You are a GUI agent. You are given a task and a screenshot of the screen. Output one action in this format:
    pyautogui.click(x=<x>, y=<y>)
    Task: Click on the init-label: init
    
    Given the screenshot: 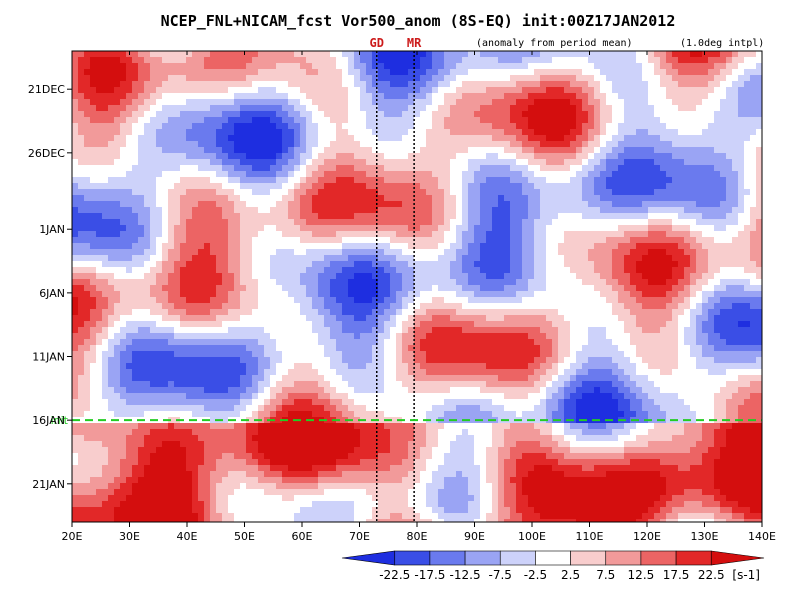 What is the action you would take?
    pyautogui.click(x=60, y=420)
    